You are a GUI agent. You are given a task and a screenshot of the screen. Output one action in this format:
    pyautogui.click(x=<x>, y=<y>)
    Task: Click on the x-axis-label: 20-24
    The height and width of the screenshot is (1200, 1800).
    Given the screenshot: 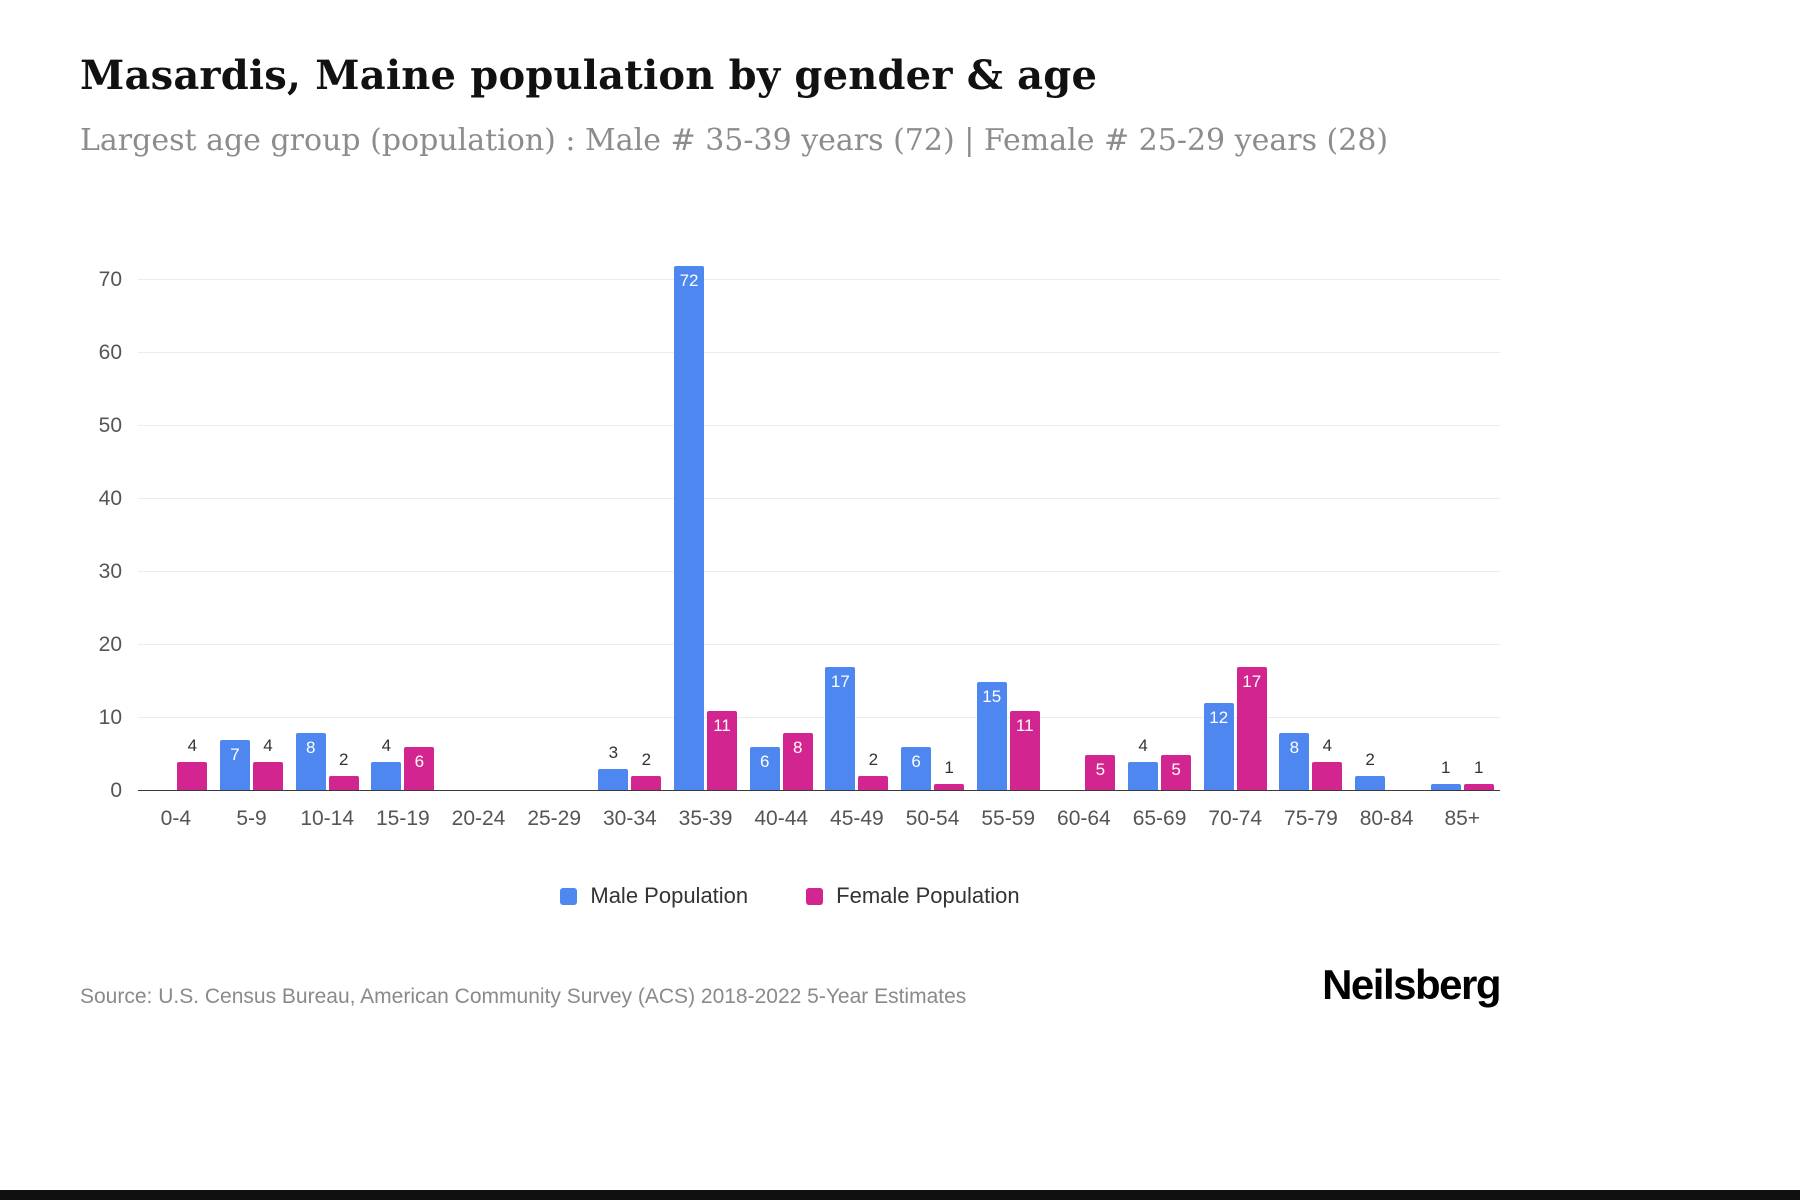 What is the action you would take?
    pyautogui.click(x=478, y=818)
    